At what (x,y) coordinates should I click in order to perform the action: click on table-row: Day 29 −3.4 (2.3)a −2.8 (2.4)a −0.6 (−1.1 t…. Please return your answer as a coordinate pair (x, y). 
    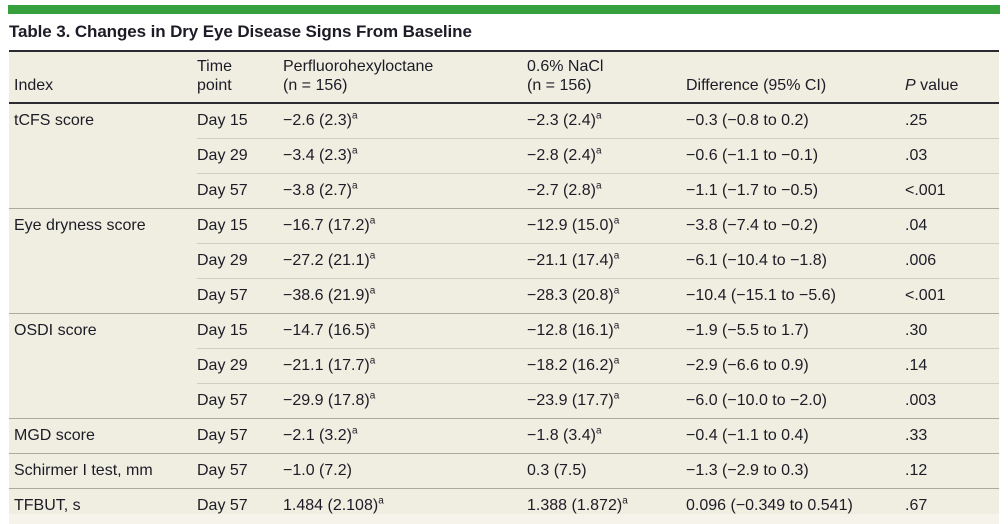
    Looking at the image, I should click on (504, 156).